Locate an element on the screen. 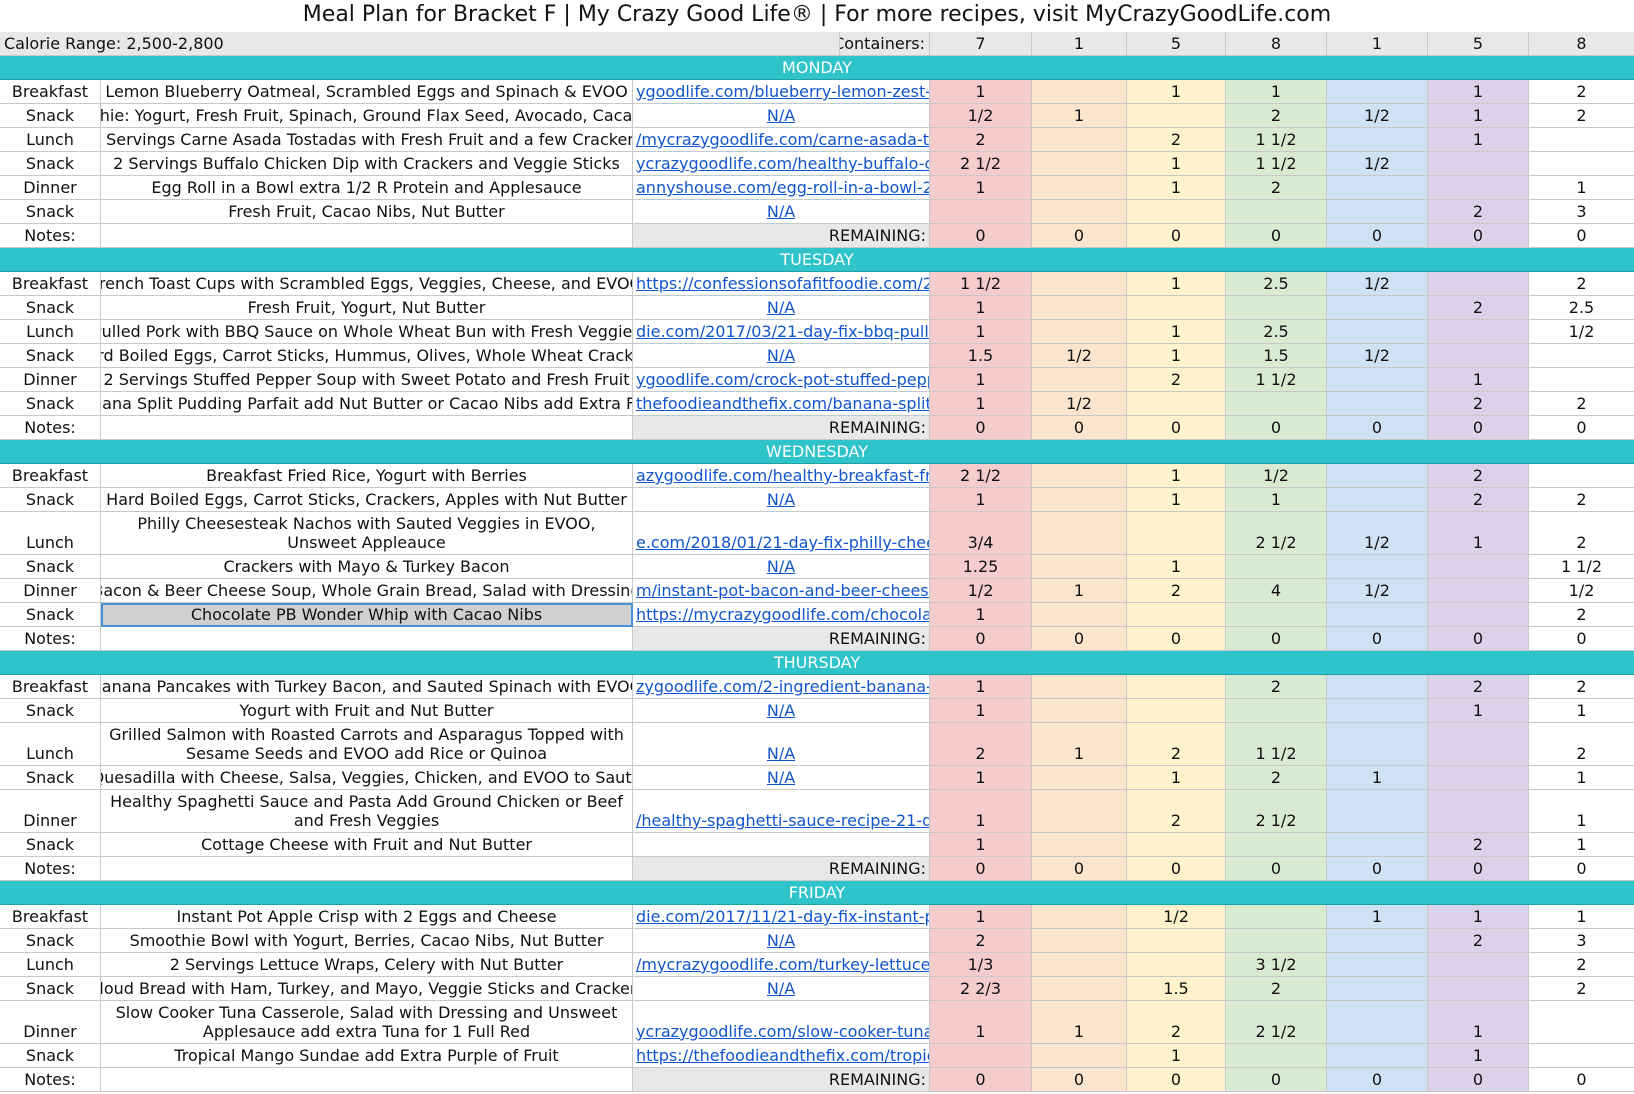 Image resolution: width=1634 pixels, height=1094 pixels. container-cell-red: 1/2 is located at coordinates (981, 591).